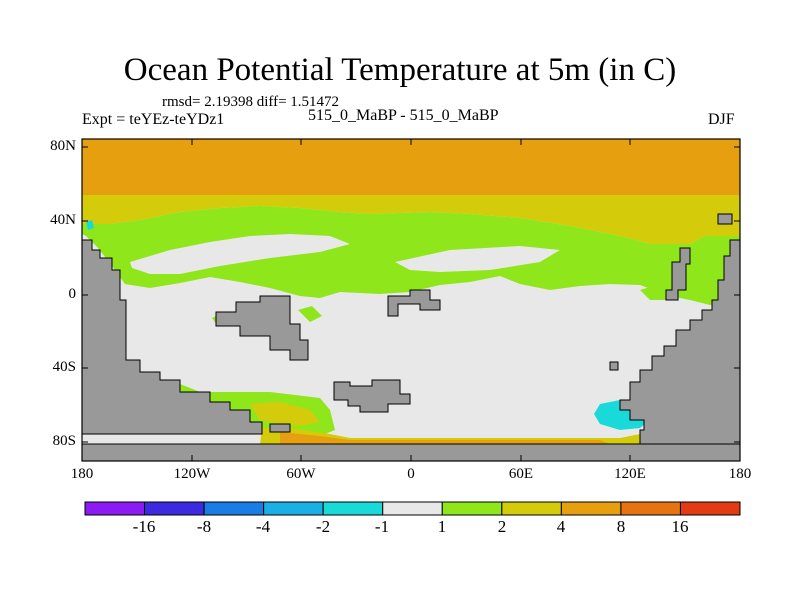 The height and width of the screenshot is (600, 800). Describe the element at coordinates (251, 102) in the screenshot. I see `stats-line: rmsd= 2.19398 diff= 1.51472` at that location.